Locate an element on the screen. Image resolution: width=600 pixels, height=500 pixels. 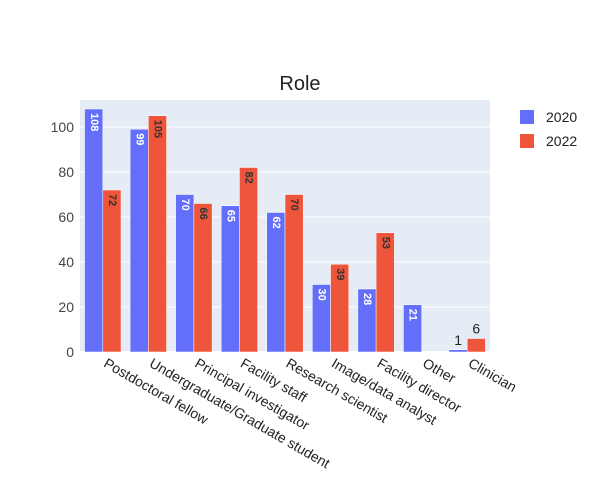
legend-label-2020: 2020 is located at coordinates (561, 117).